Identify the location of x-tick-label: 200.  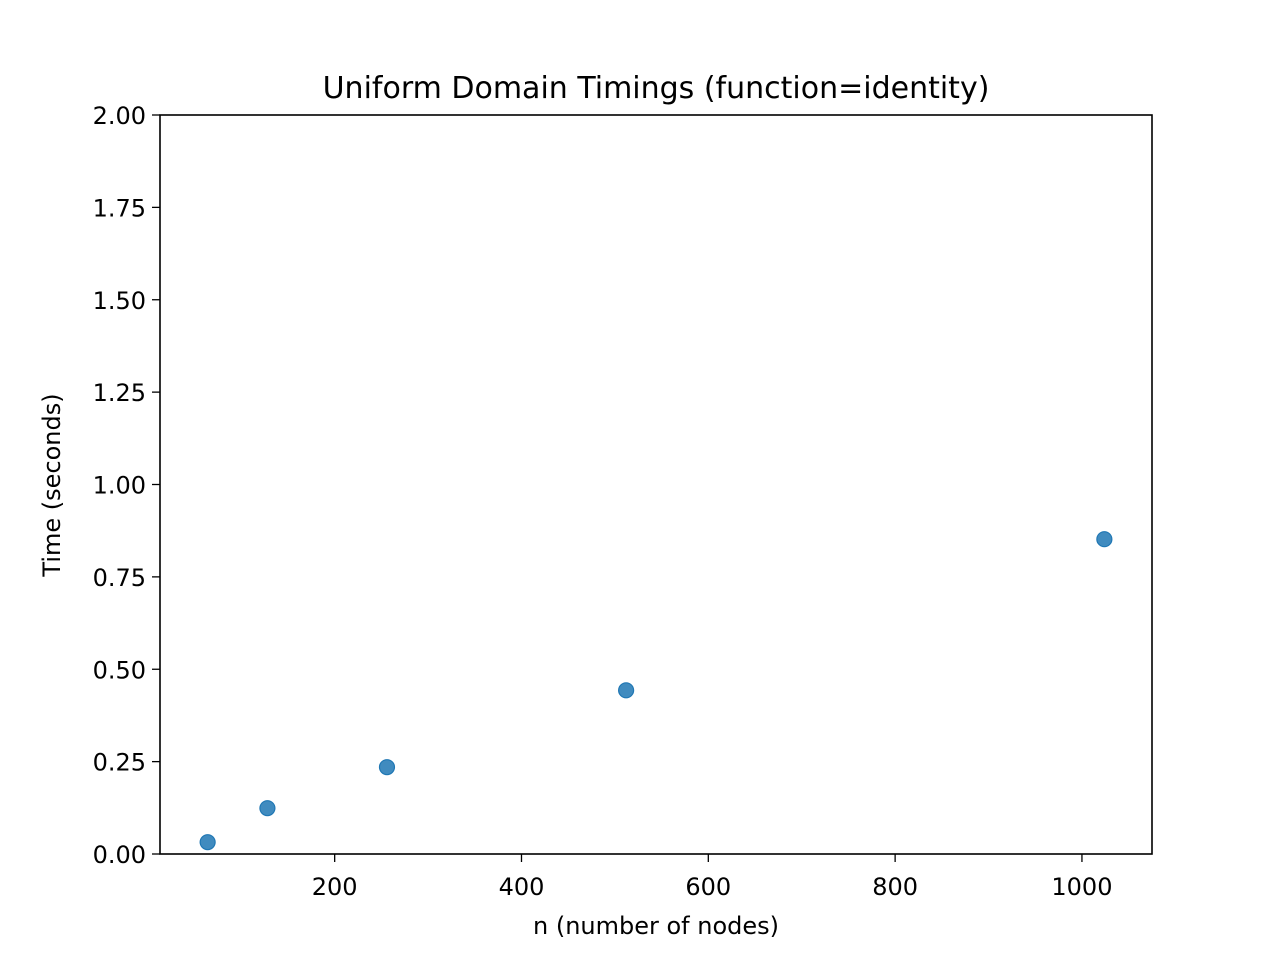
(335, 887).